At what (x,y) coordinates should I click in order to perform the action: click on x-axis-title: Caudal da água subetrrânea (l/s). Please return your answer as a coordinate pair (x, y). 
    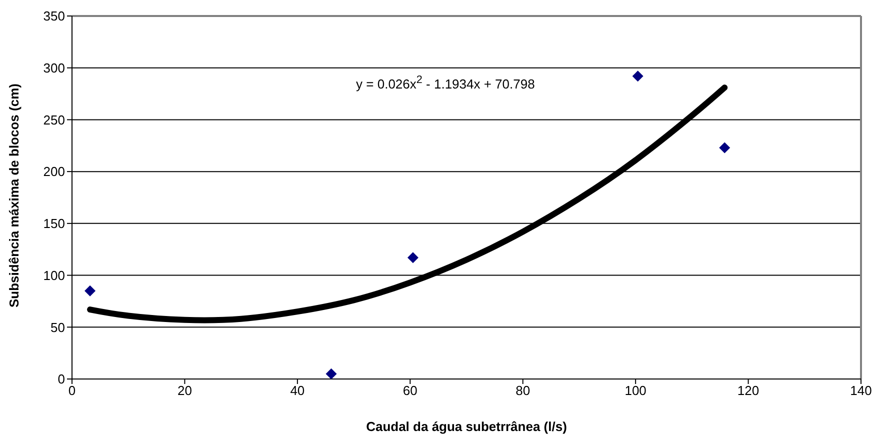
    Looking at the image, I should click on (466, 426).